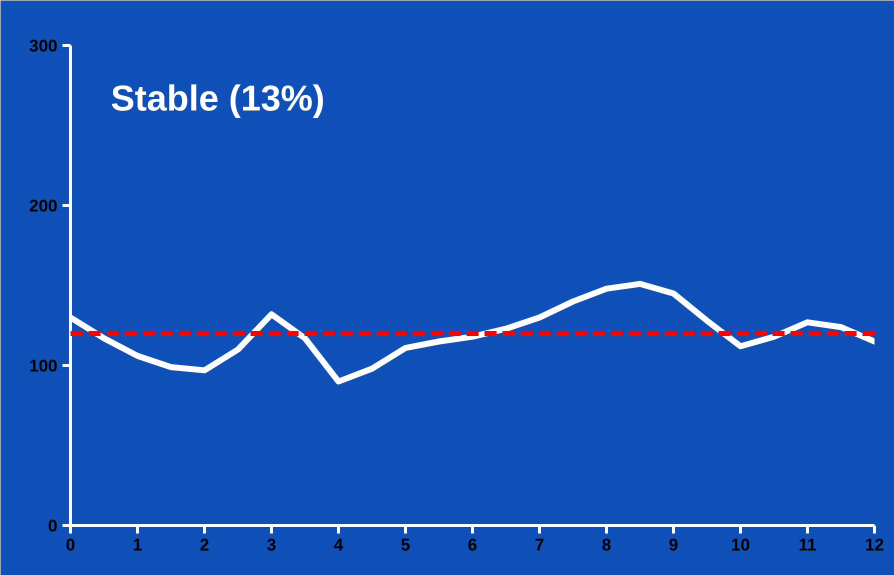 This screenshot has width=894, height=575. Describe the element at coordinates (807, 545) in the screenshot. I see `x-tick-label: 11` at that location.